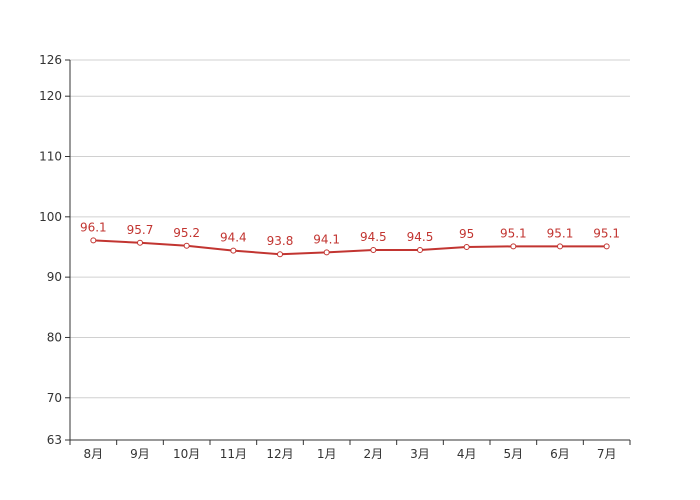 The image size is (700, 500). Describe the element at coordinates (233, 238) in the screenshot. I see `data-label: 94.4` at that location.